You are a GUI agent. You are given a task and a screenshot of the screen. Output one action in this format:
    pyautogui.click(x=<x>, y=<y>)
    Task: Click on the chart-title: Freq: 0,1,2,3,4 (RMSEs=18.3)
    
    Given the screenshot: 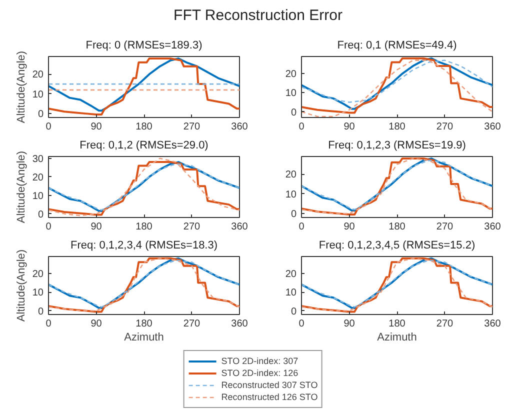 What is the action you would take?
    pyautogui.click(x=144, y=246)
    